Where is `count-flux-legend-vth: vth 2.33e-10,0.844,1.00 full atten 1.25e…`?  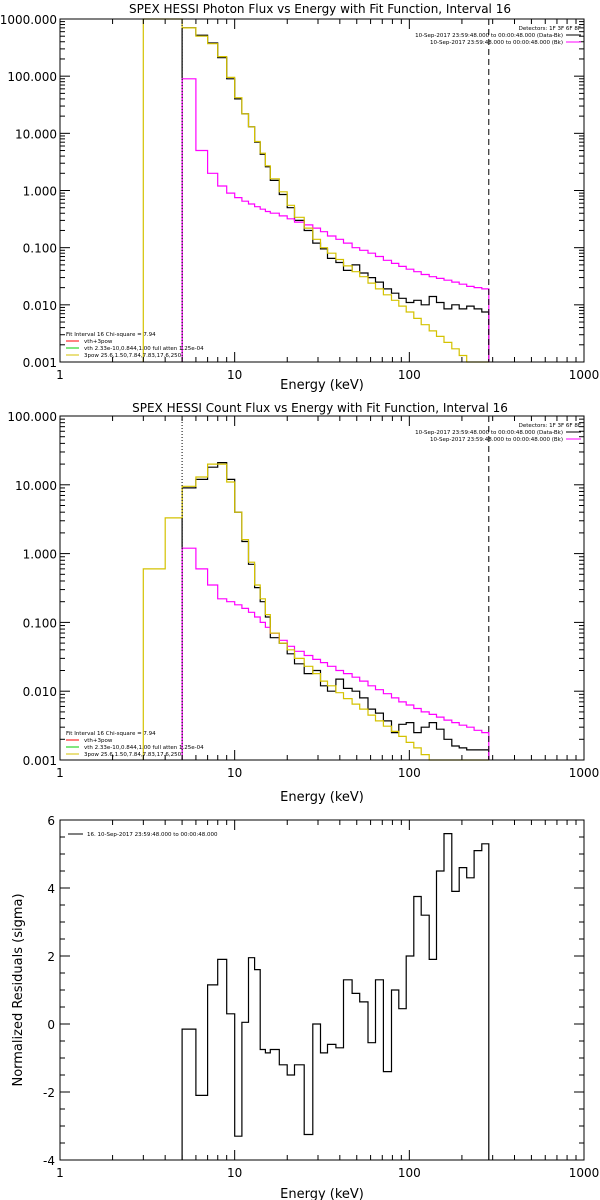
count-flux-legend-vth: vth 2.33e-10,0.844,1.00 full atten 1.25e… is located at coordinates (144, 748).